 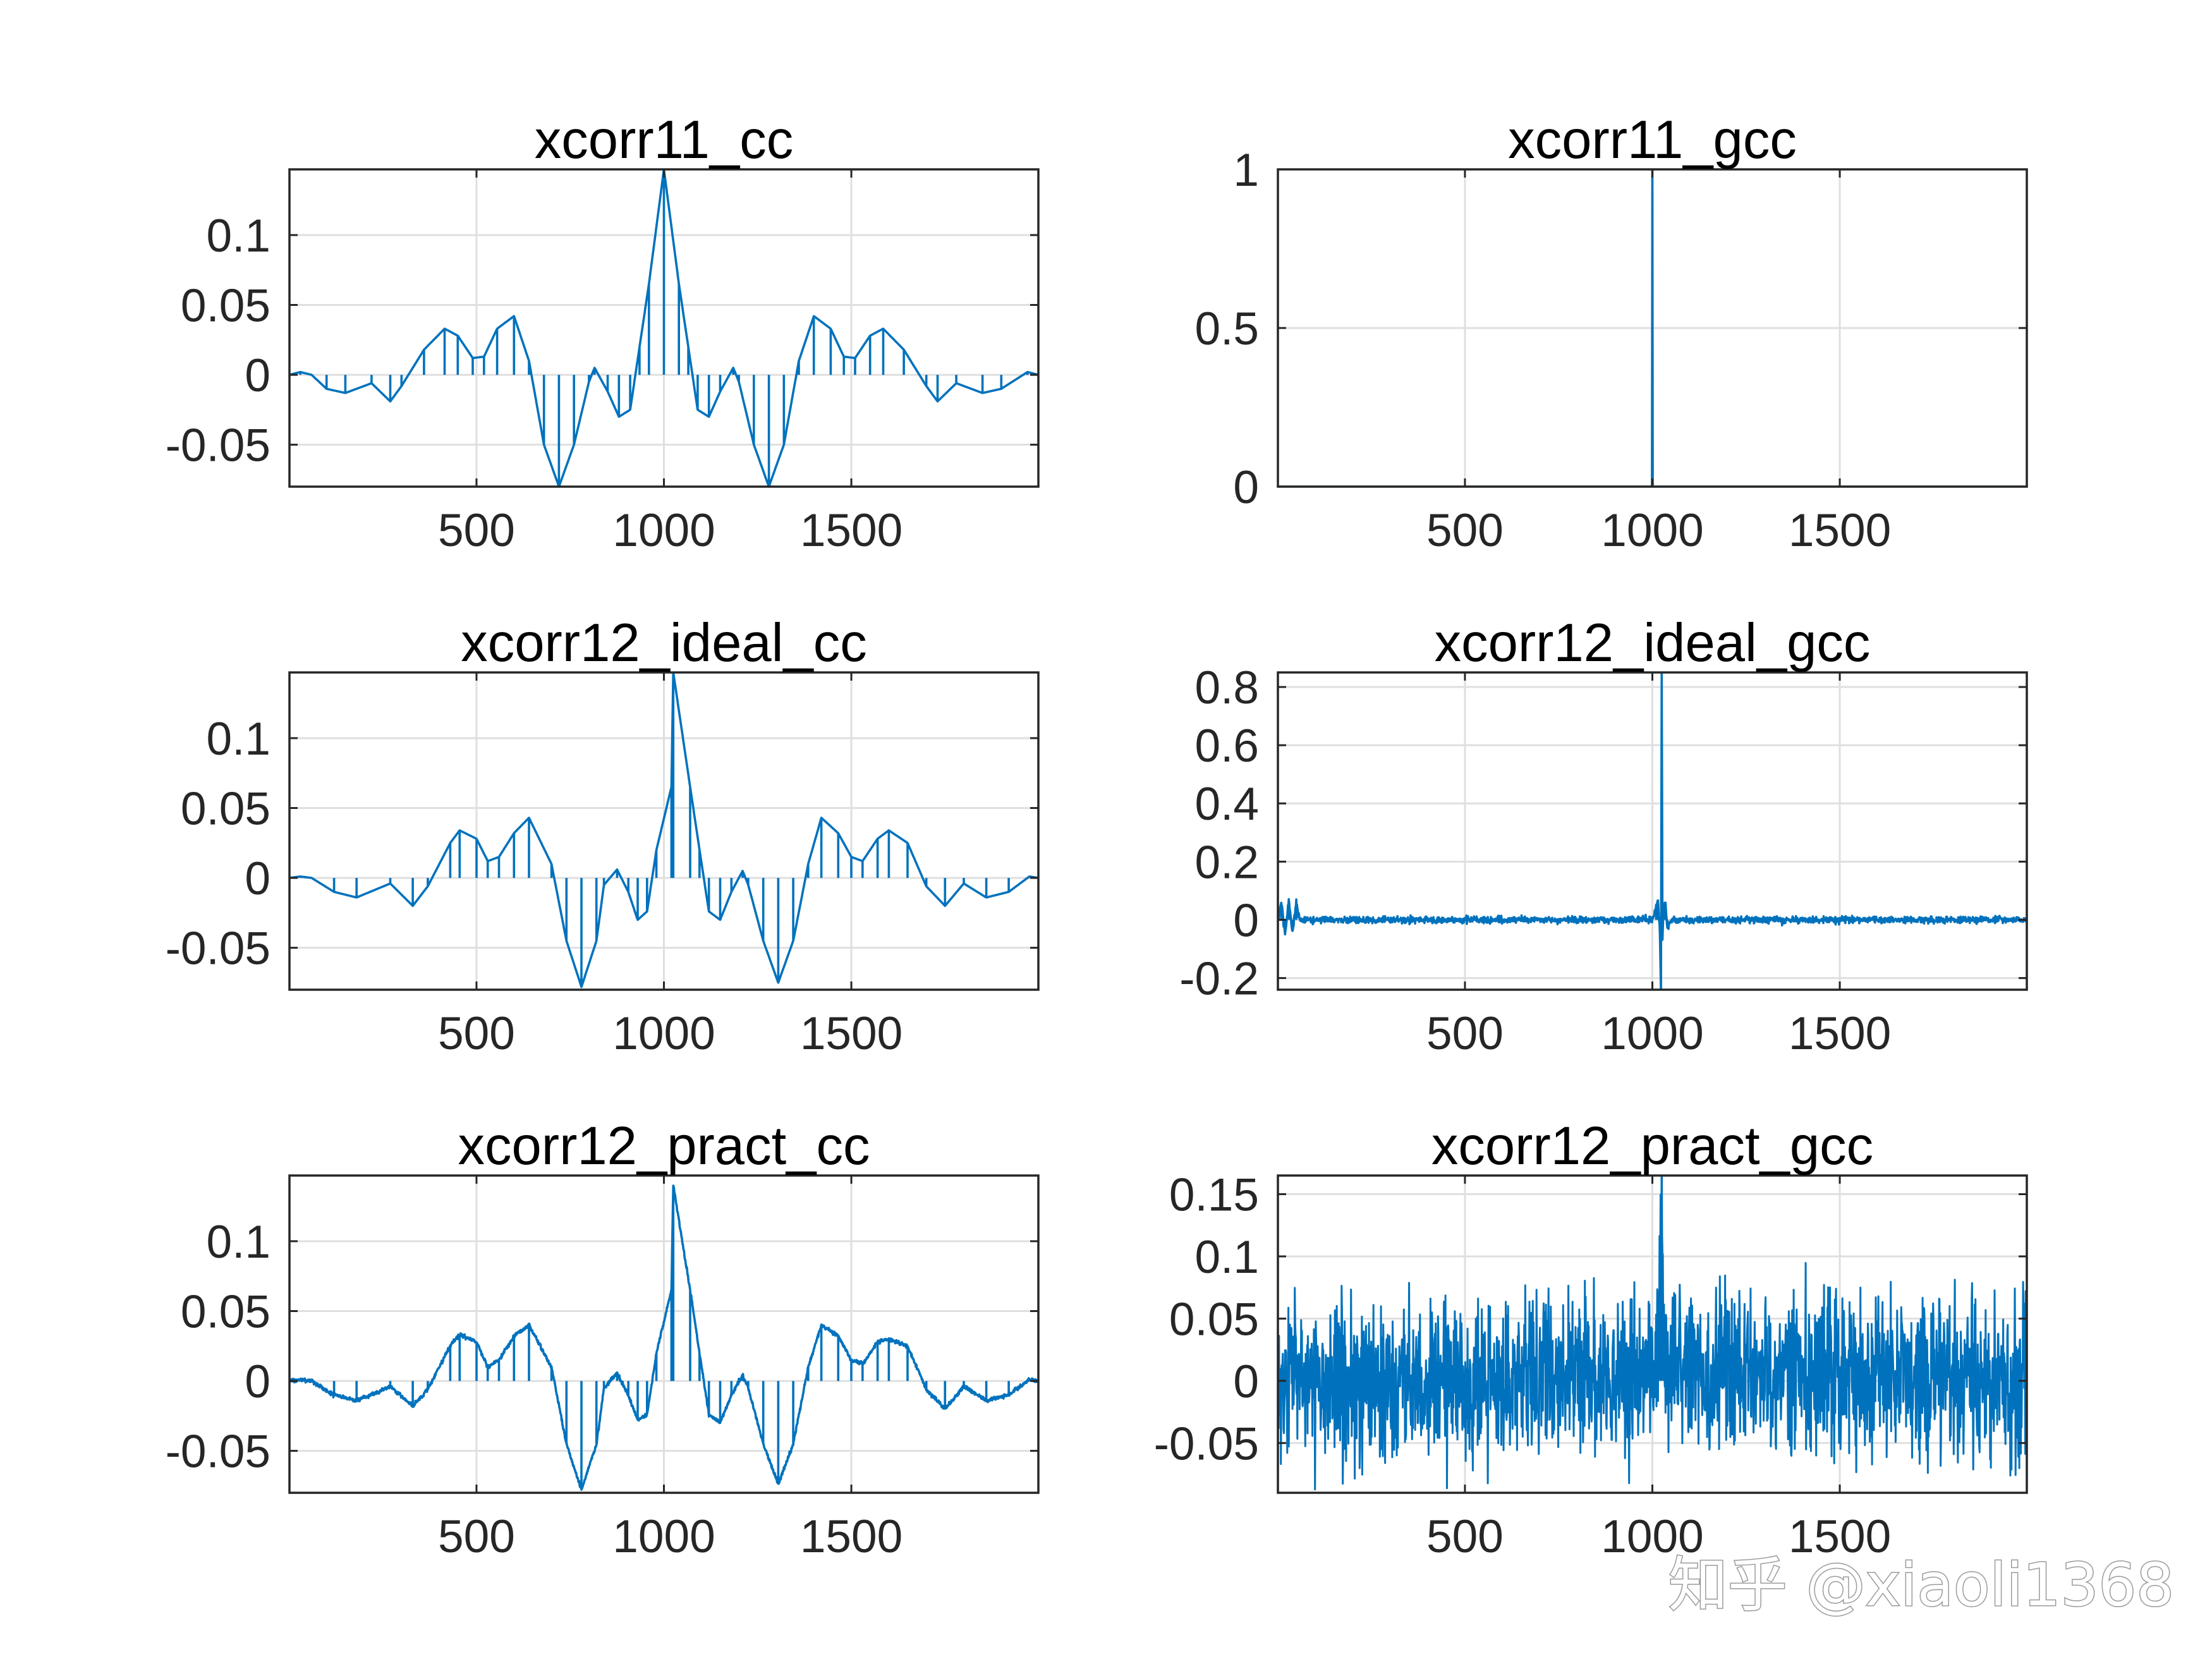 I want to click on subplot-title: xcorr11_cc, so click(x=664, y=140).